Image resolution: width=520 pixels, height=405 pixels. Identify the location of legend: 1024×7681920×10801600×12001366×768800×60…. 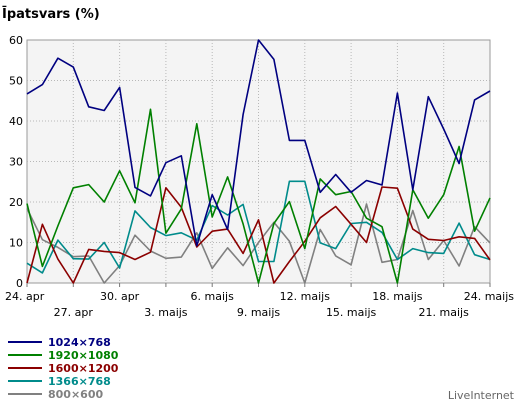
(63, 368).